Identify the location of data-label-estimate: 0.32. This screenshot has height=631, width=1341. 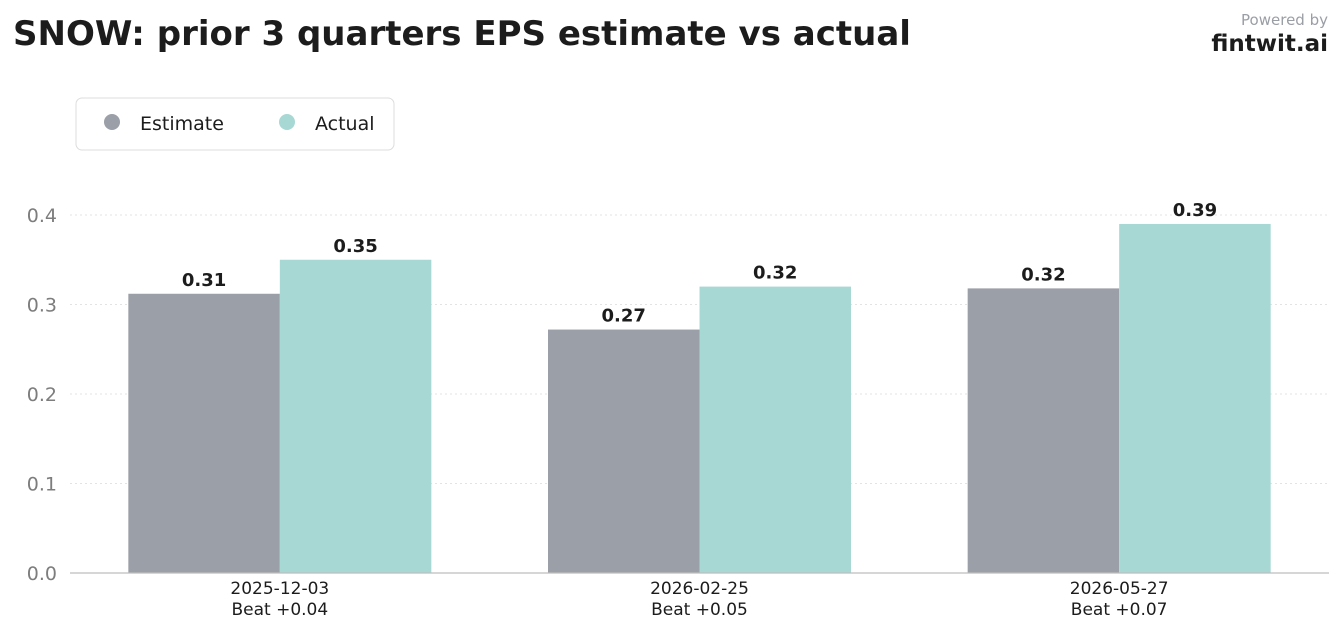
(1043, 274).